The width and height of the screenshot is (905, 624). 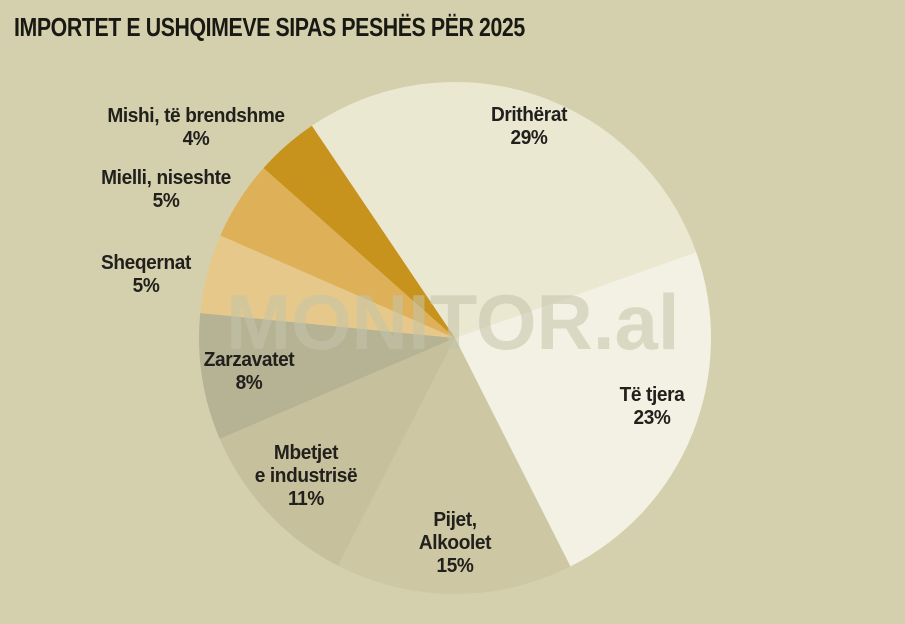 I want to click on slice-percent: 29%, so click(x=529, y=137).